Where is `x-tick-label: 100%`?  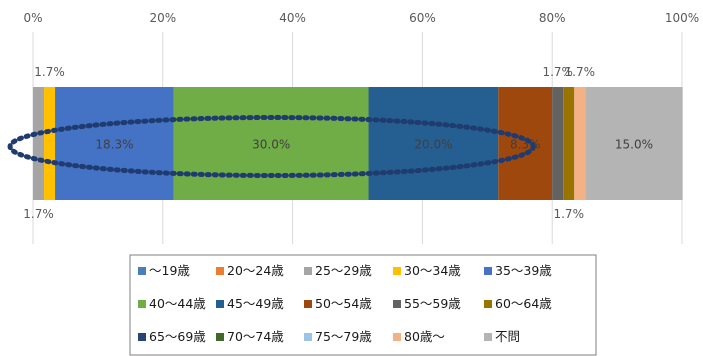 x-tick-label: 100% is located at coordinates (682, 18).